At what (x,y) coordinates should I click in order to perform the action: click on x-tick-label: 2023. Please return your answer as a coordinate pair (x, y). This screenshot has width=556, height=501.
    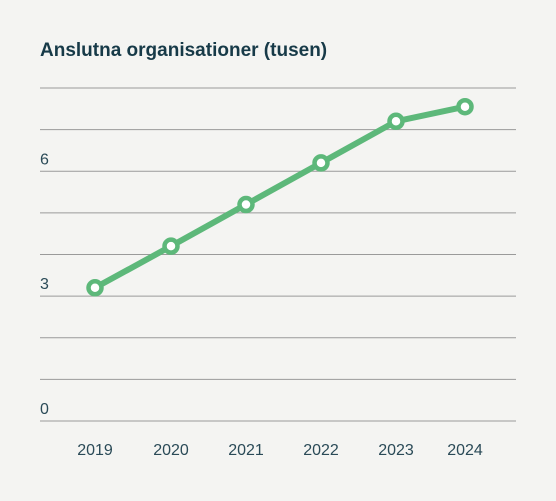
    Looking at the image, I should click on (396, 450).